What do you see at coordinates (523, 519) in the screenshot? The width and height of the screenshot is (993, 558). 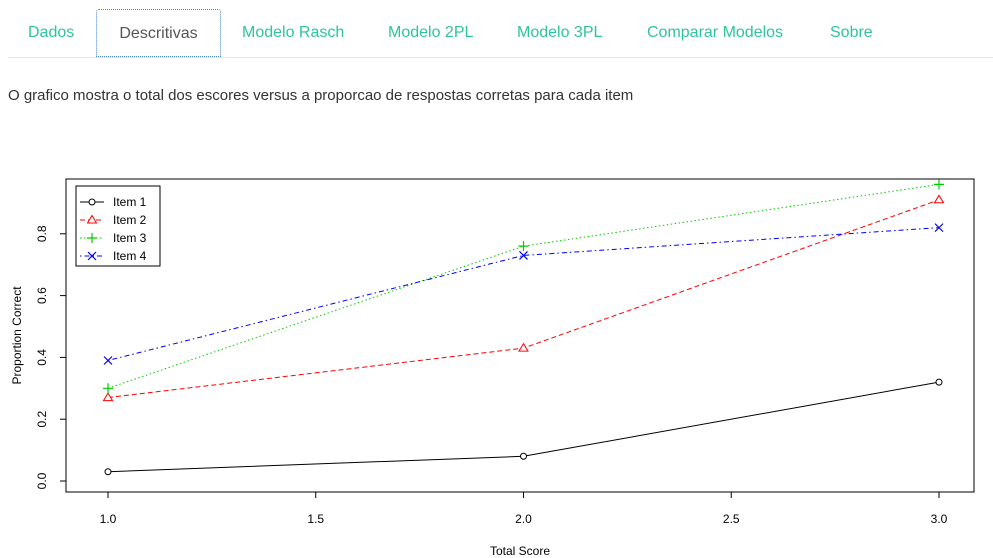 I see `x-tick-label: 2.0` at bounding box center [523, 519].